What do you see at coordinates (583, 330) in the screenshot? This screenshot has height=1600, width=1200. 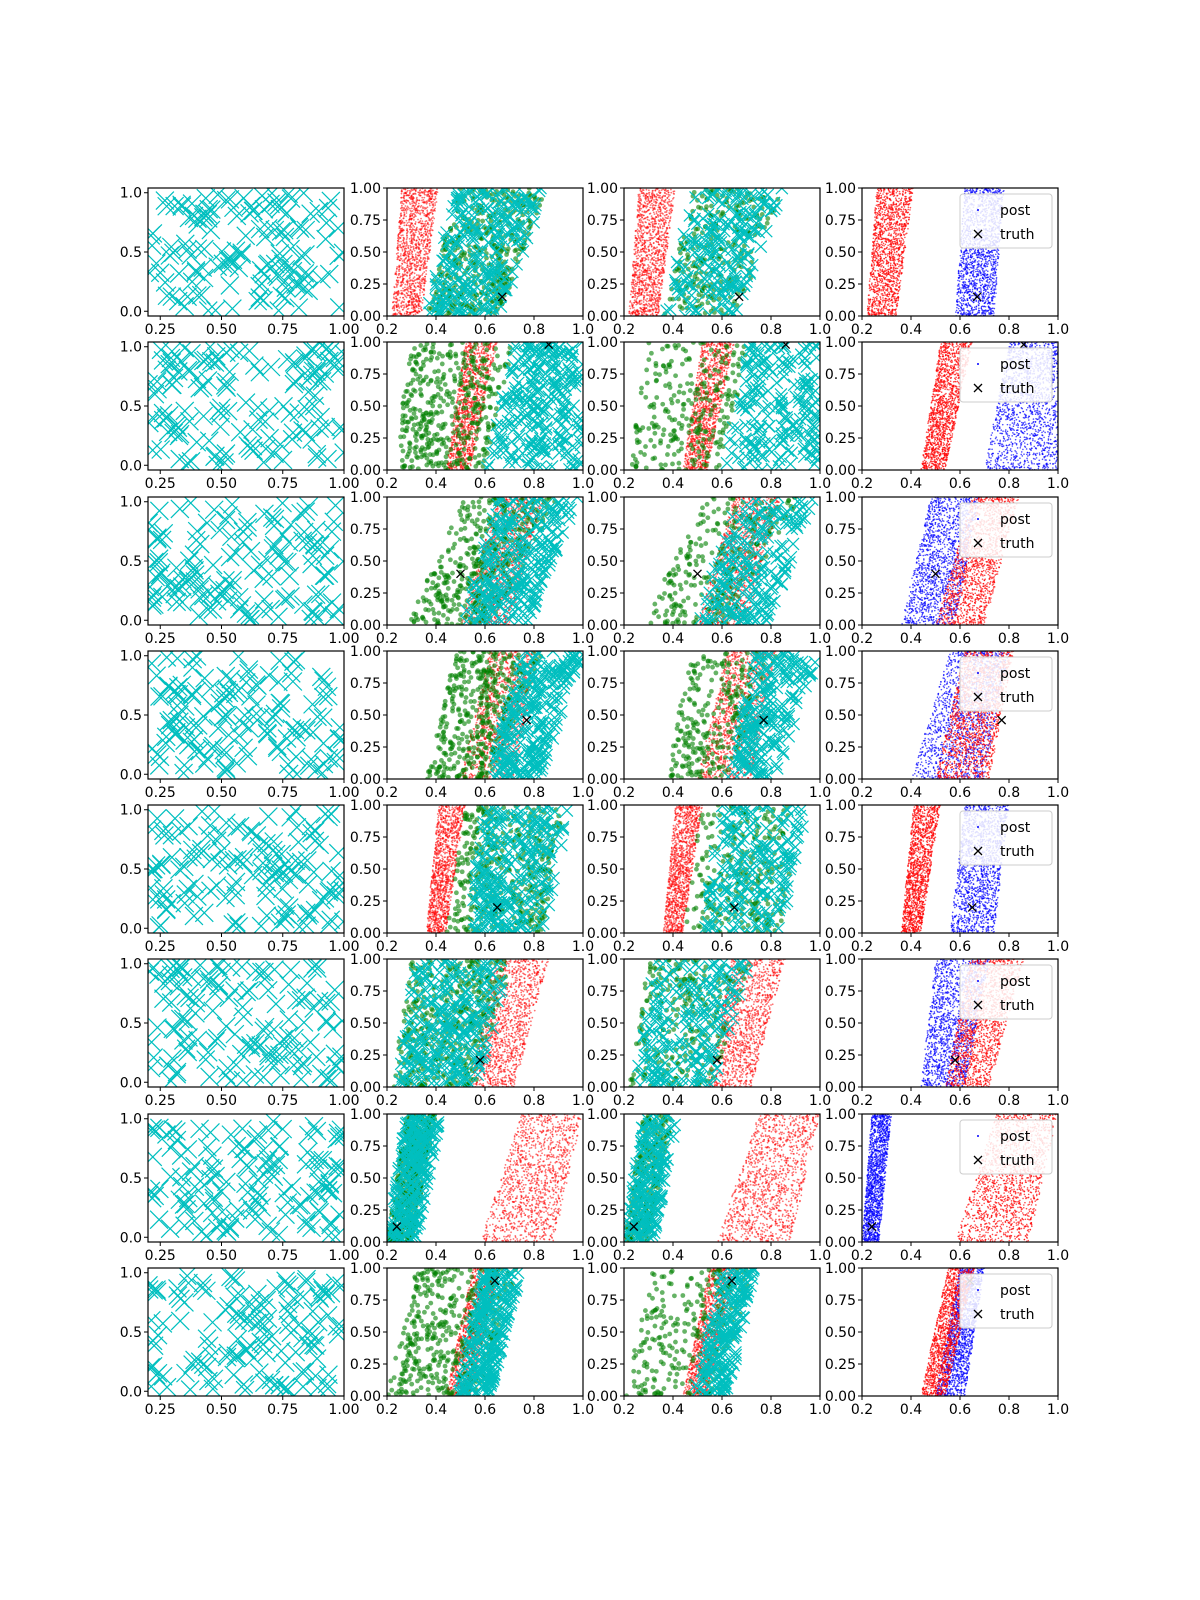 I see `band-axes-xtick-label: 1.0` at bounding box center [583, 330].